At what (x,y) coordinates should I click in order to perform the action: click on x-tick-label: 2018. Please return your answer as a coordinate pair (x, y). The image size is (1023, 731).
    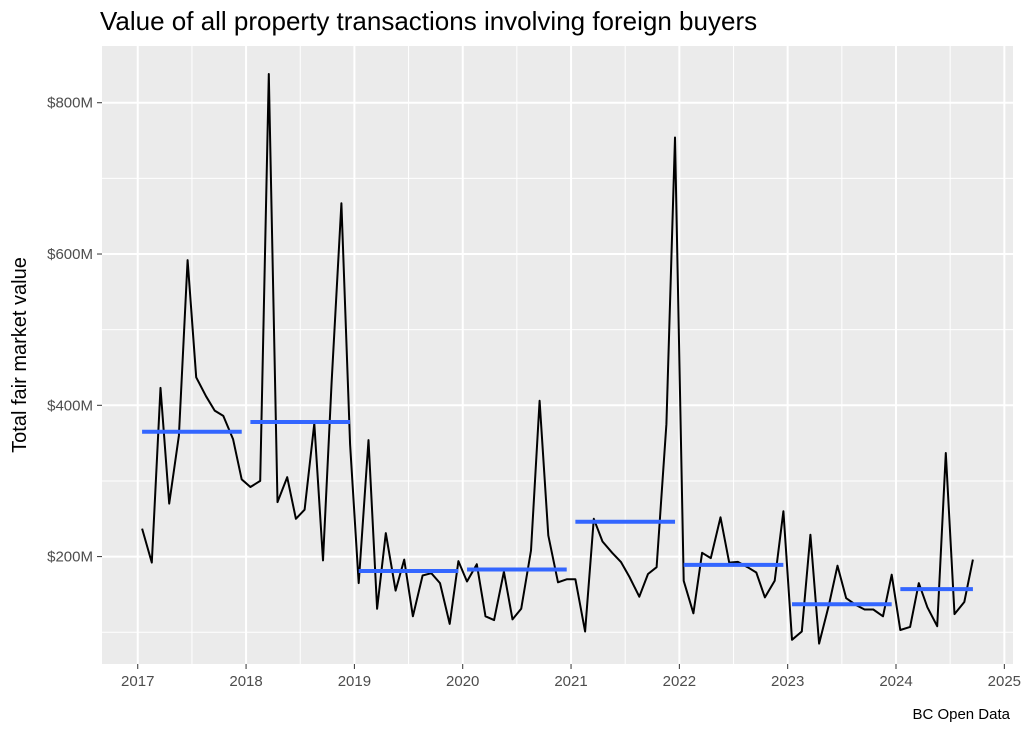
    Looking at the image, I should click on (245, 681).